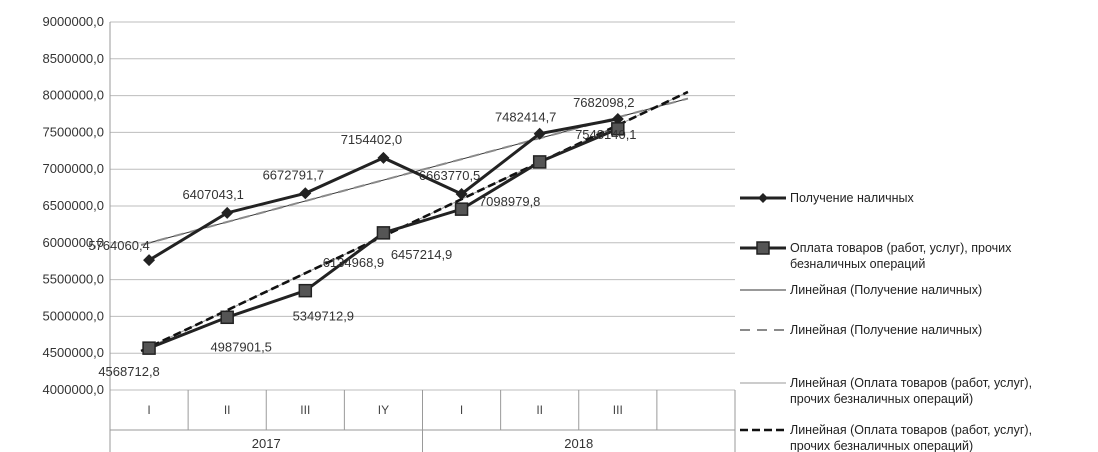 The width and height of the screenshot is (1098, 452). Describe the element at coordinates (73, 315) in the screenshot. I see `y-tick-label: 5000000,0` at that location.